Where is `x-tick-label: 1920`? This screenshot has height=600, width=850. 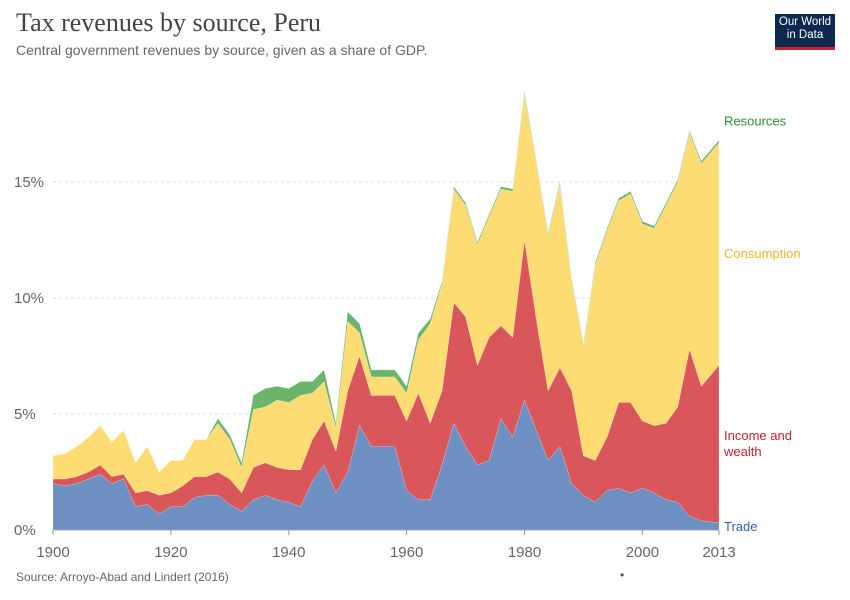
x-tick-label: 1920 is located at coordinates (170, 552).